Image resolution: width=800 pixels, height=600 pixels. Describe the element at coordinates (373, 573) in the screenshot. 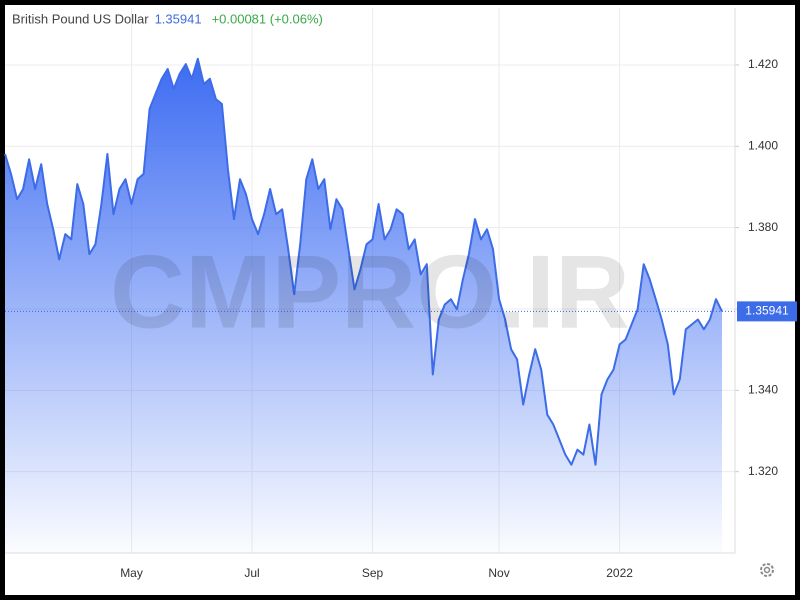

I see `x-tick-label: Sep` at that location.